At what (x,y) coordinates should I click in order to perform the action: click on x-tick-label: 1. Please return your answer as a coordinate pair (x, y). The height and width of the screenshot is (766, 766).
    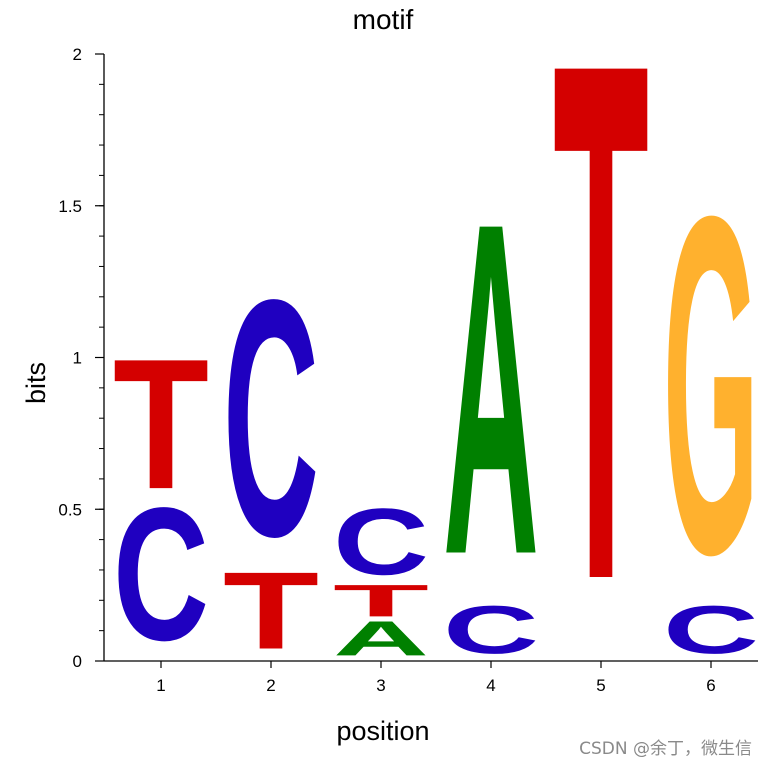
    Looking at the image, I should click on (160, 685).